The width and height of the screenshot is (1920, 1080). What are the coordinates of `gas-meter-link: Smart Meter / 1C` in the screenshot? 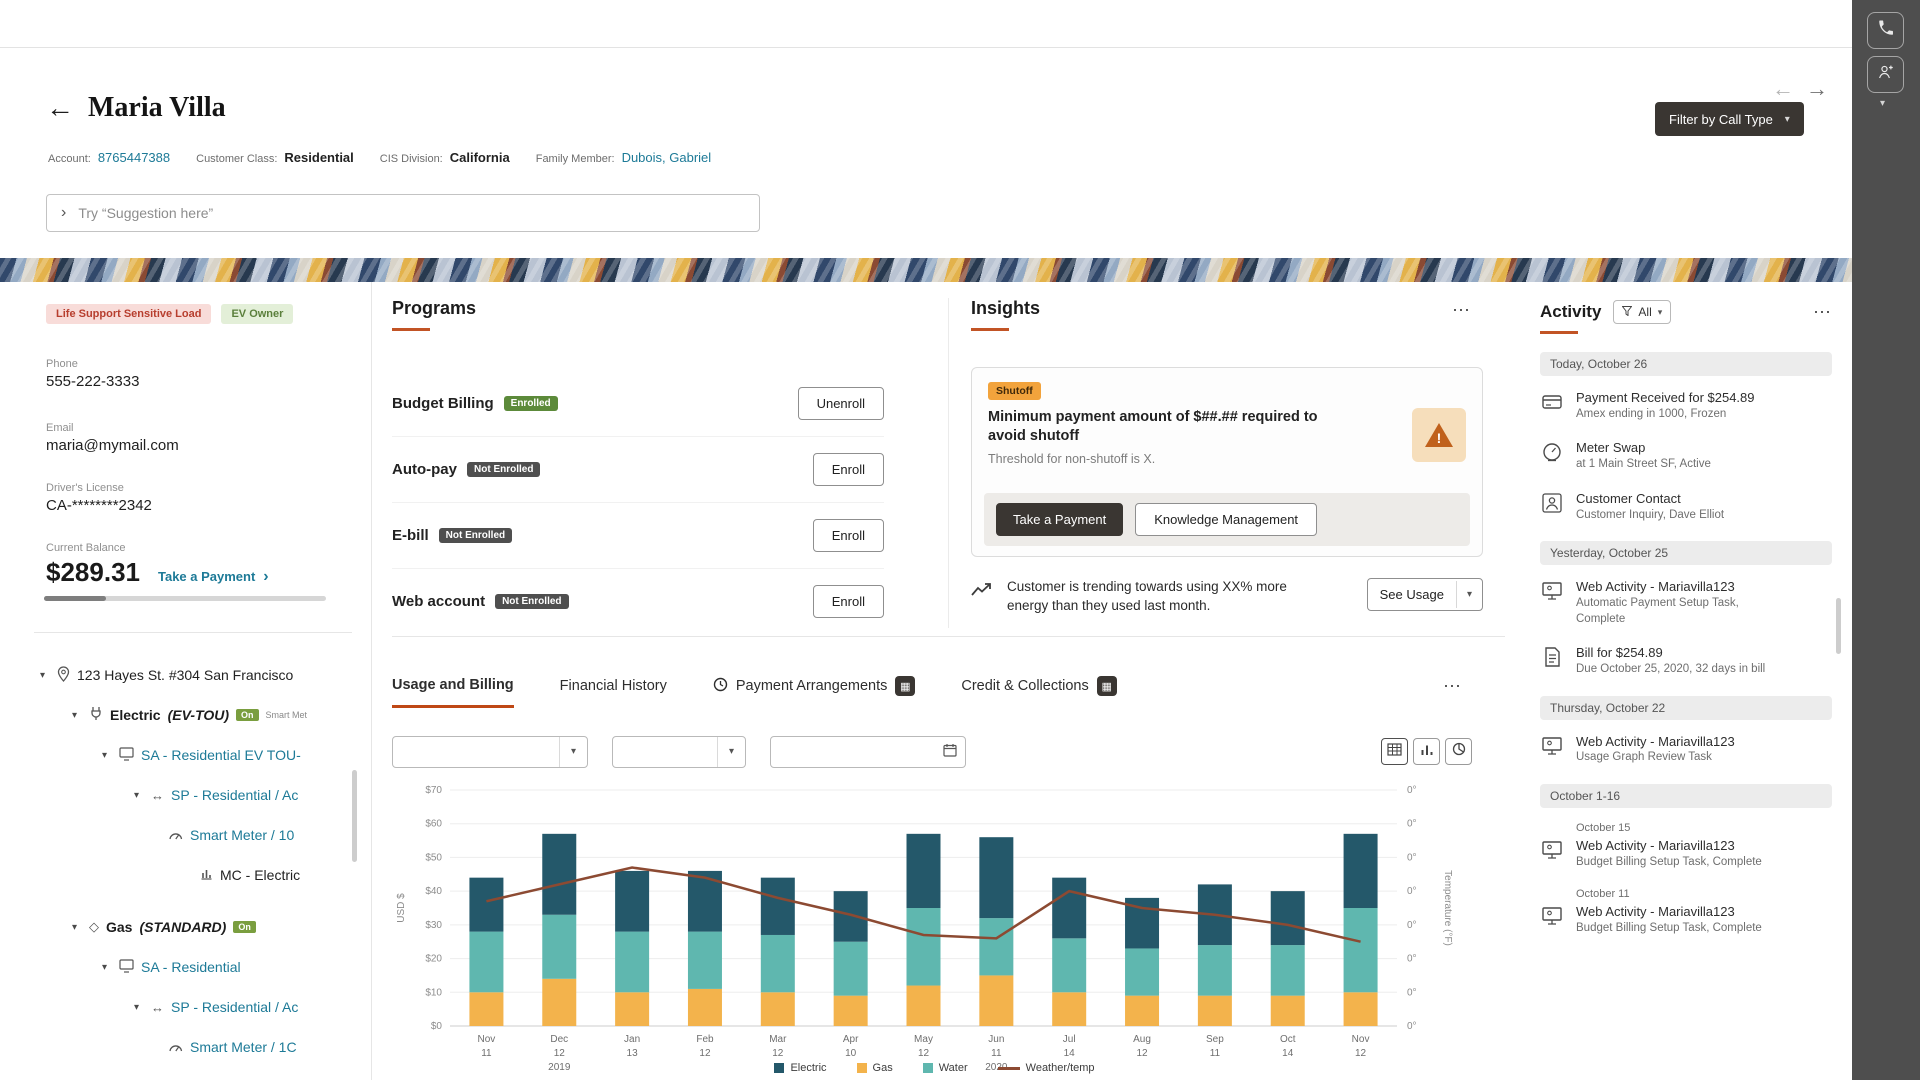 It's located at (243, 1047).